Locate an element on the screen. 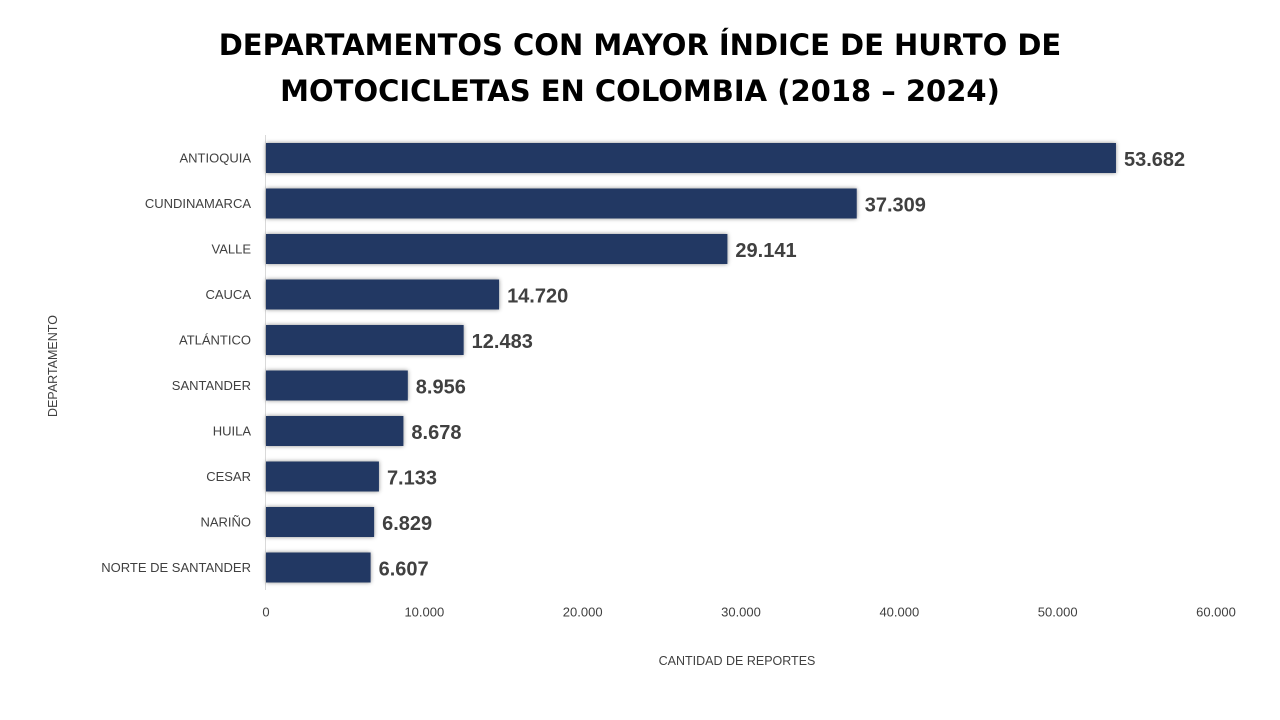 The width and height of the screenshot is (1280, 720). data-label: 12.483 is located at coordinates (502, 342).